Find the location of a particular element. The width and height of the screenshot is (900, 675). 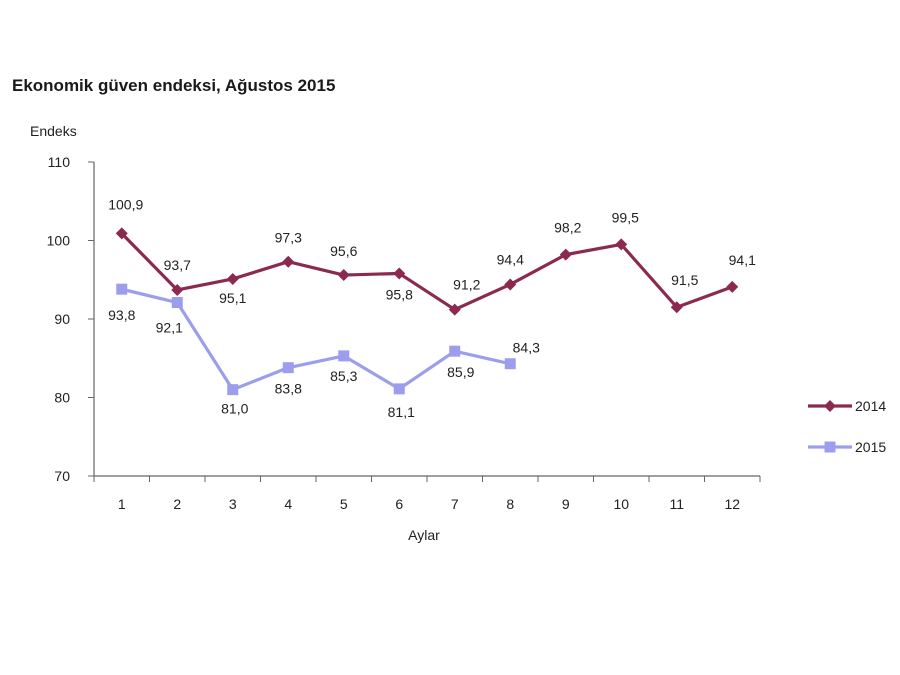

y-axis-label: Endeks is located at coordinates (53, 131).